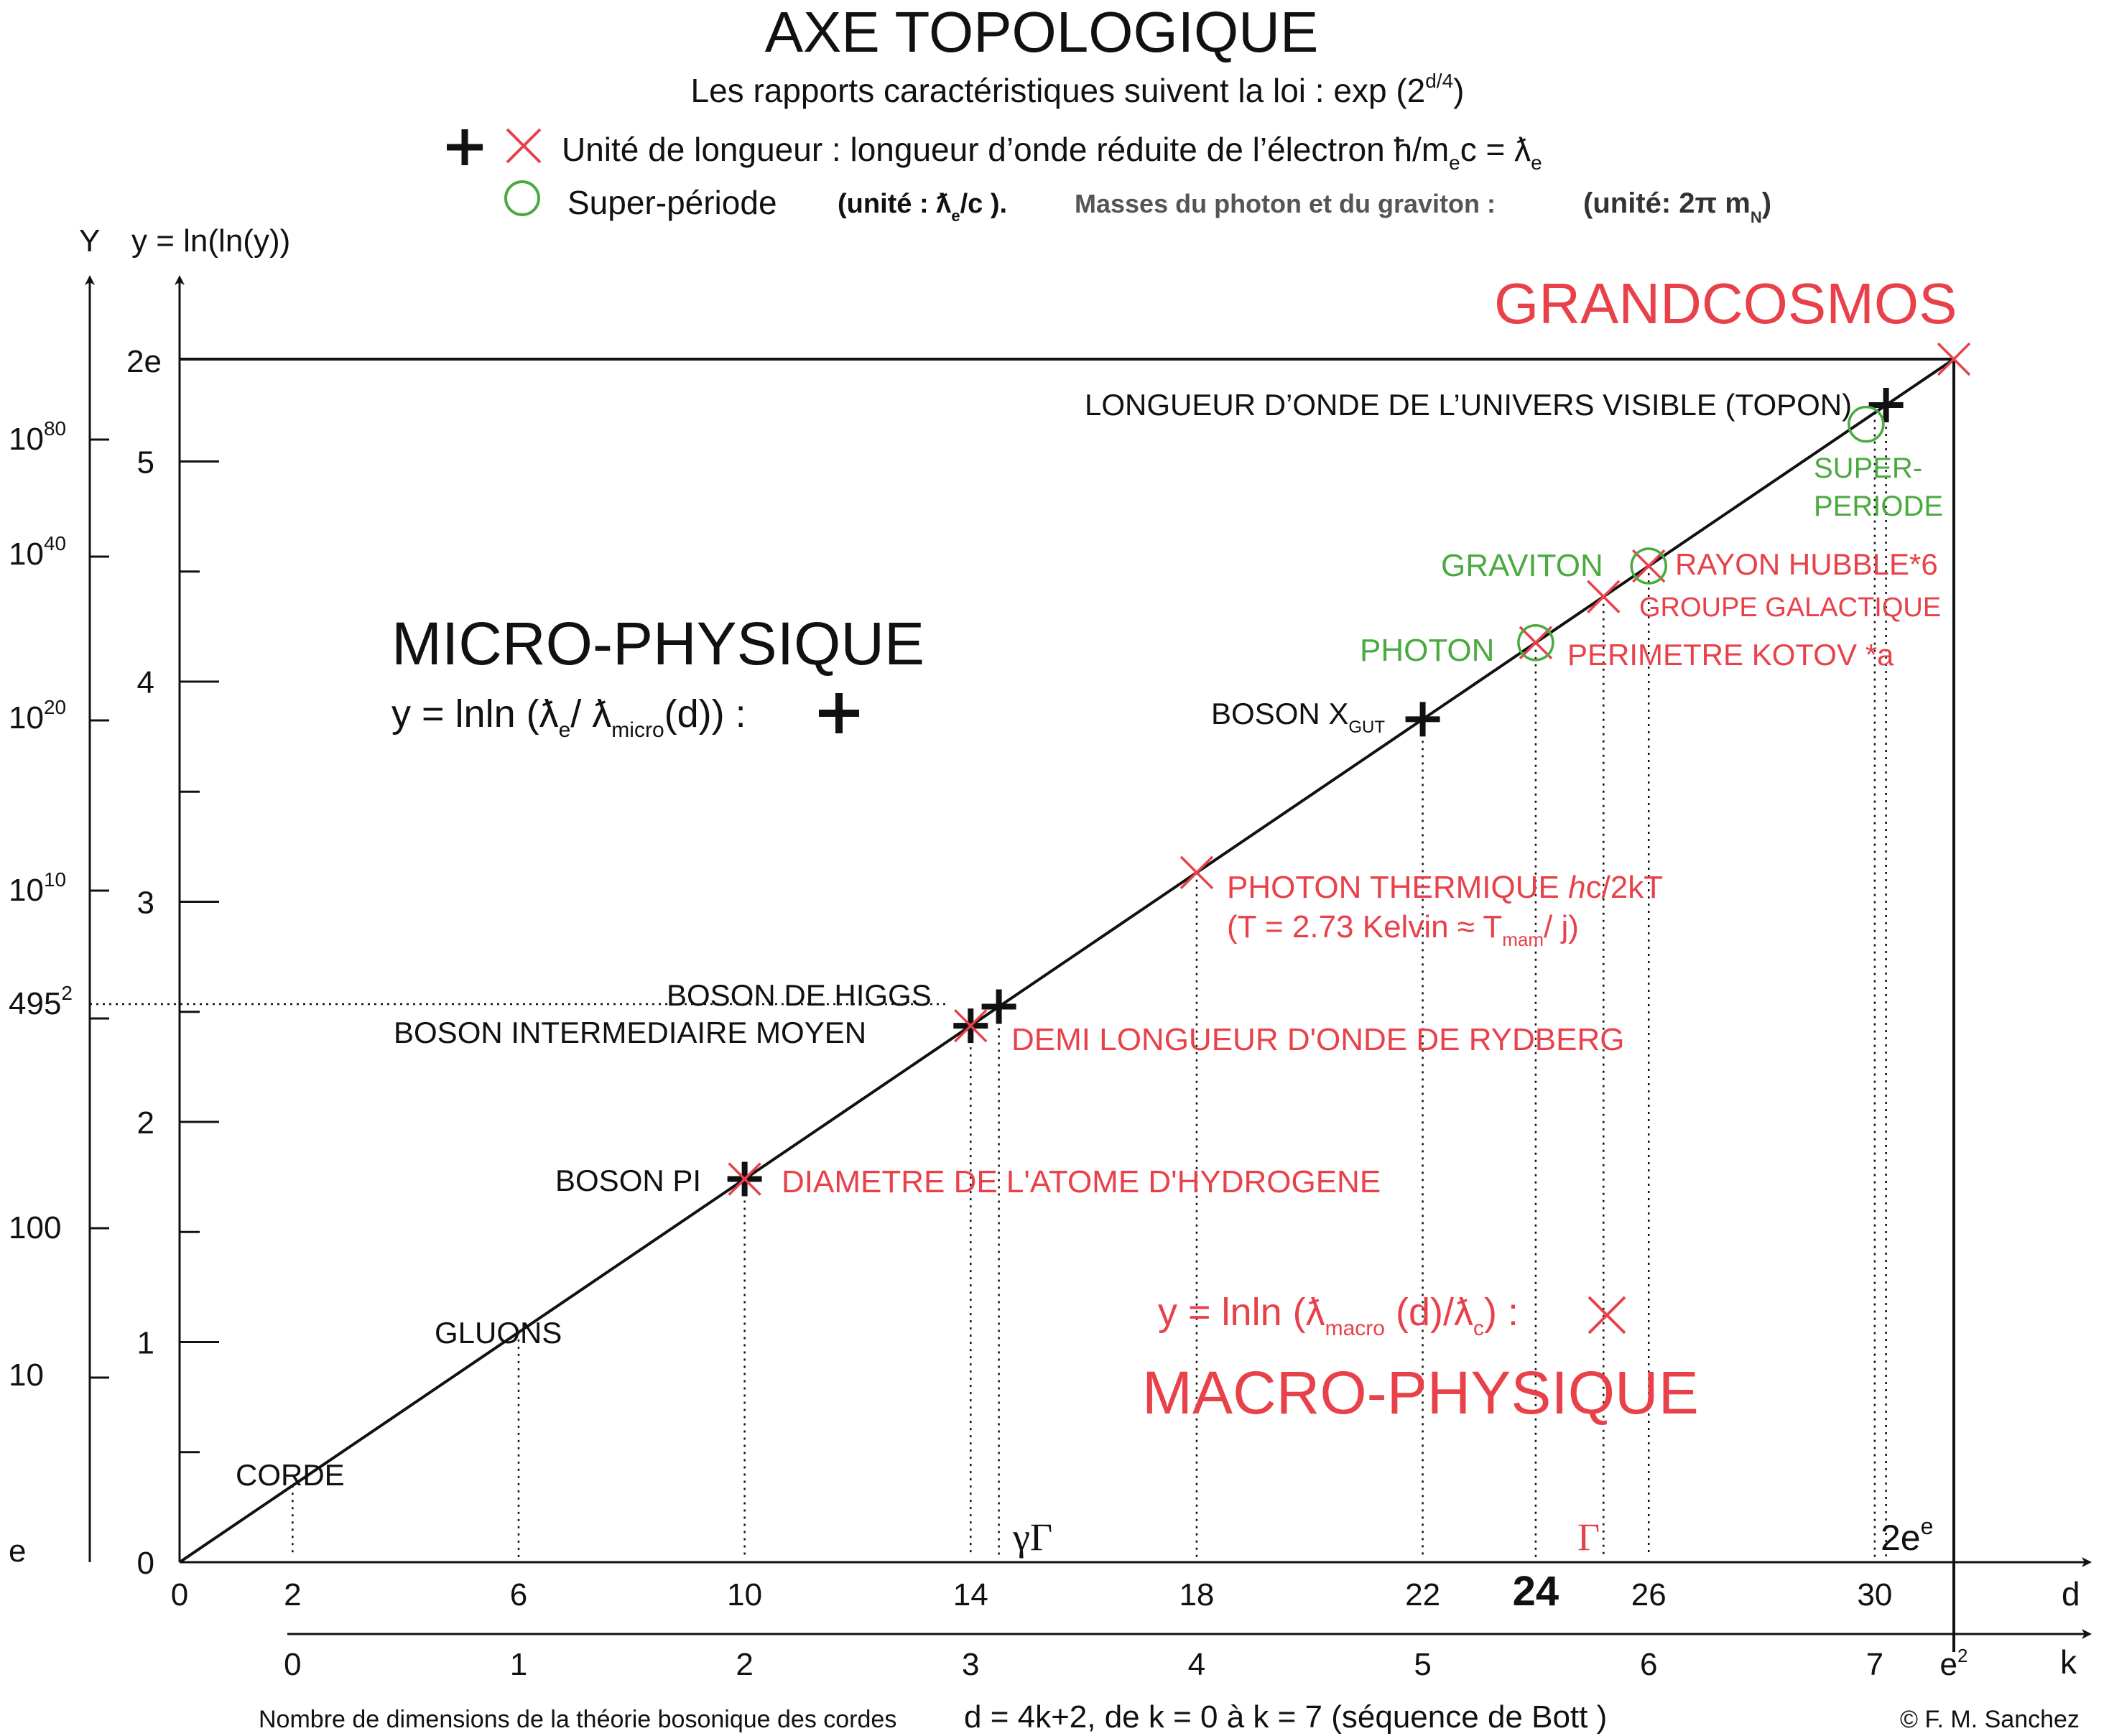  I want to click on super-periode-label-1: SUPER-, so click(1868, 468).